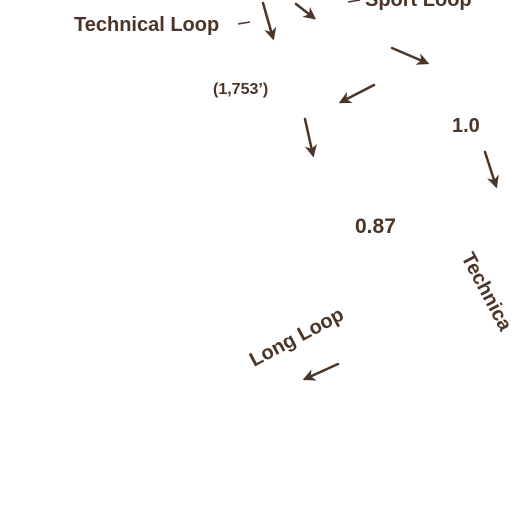 The width and height of the screenshot is (512, 512). Describe the element at coordinates (375, 226) in the screenshot. I see `distance-label-2: 0.87` at that location.